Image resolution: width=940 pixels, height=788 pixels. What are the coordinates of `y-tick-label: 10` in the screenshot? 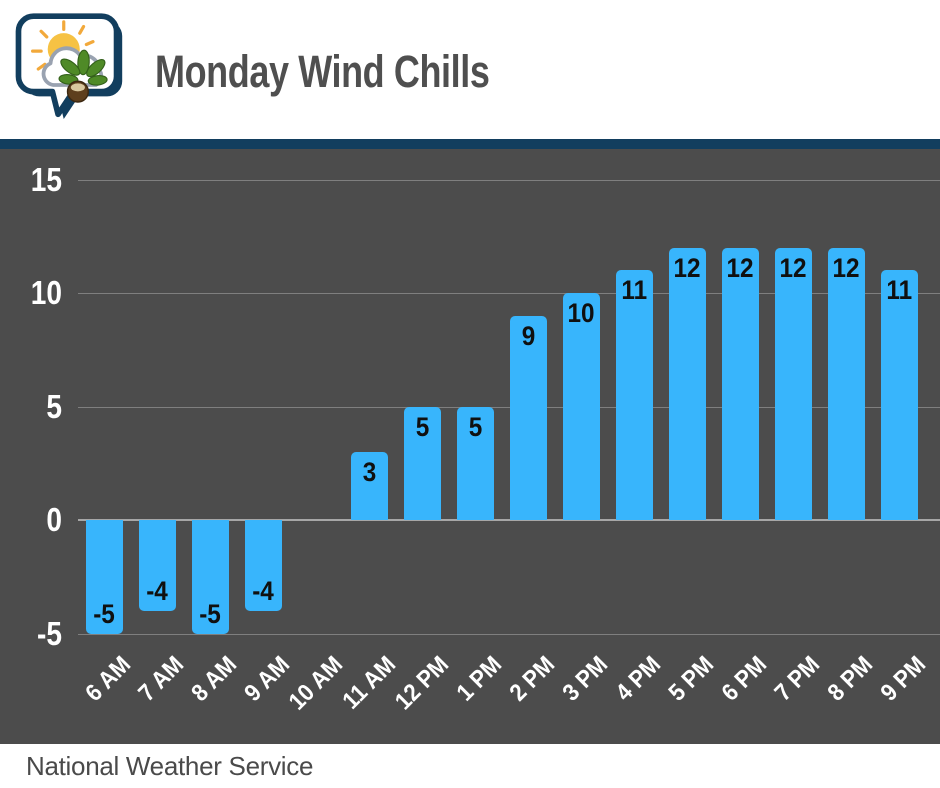 It's located at (46, 292).